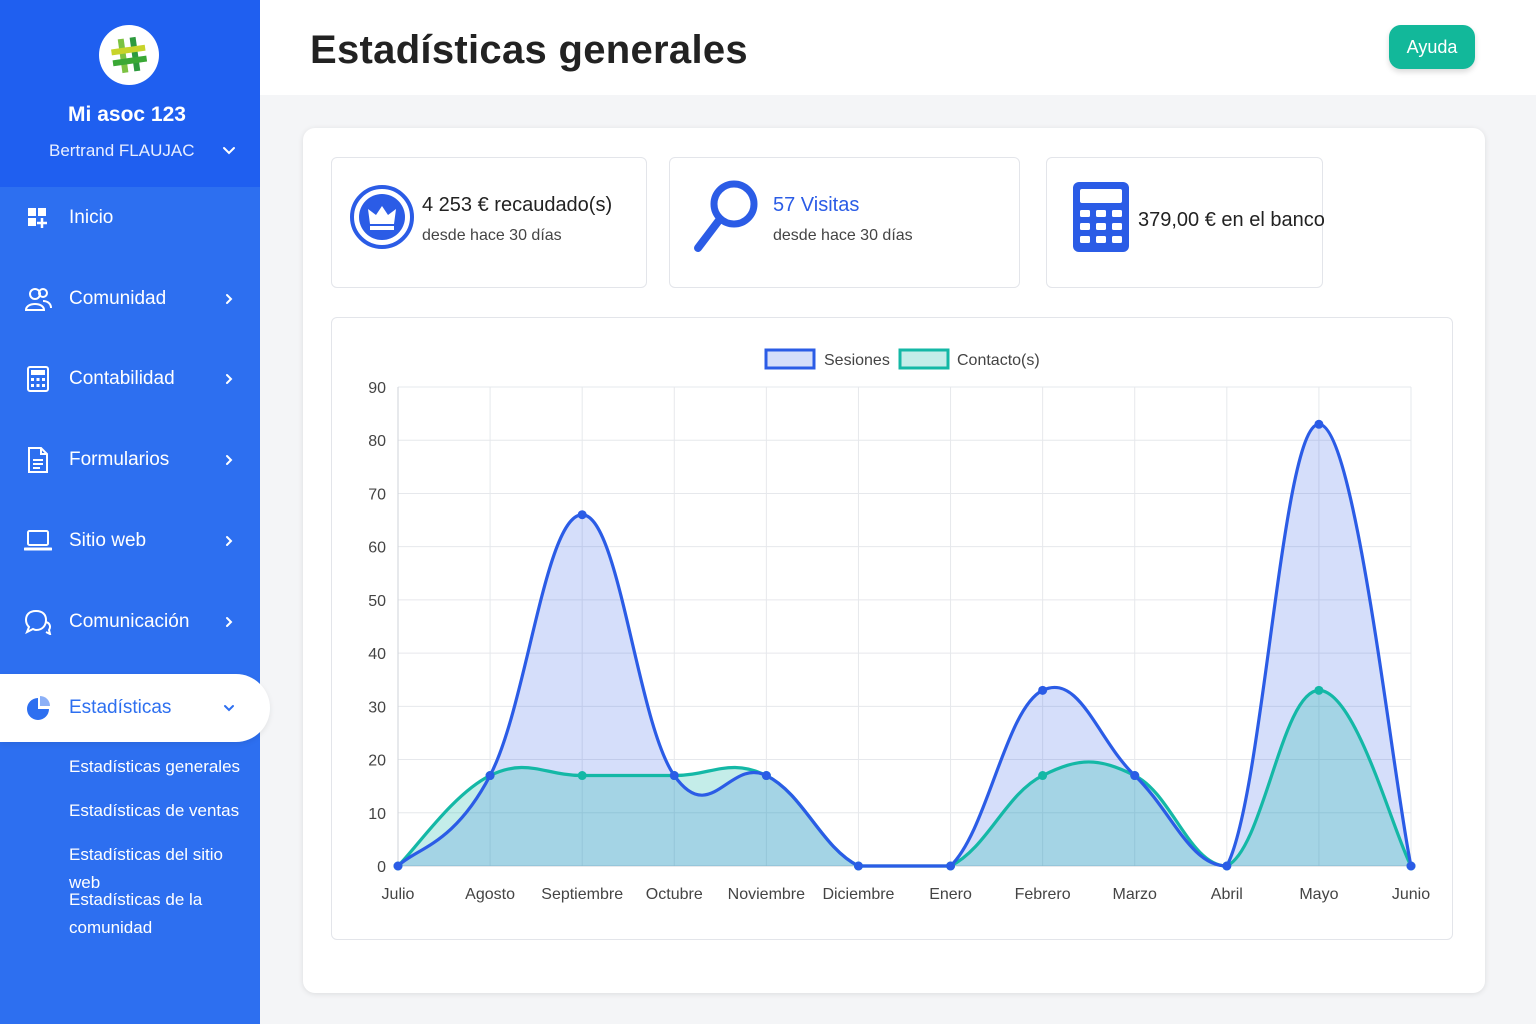 Image resolution: width=1536 pixels, height=1024 pixels. What do you see at coordinates (582, 894) in the screenshot?
I see `x-tick-label: Septiembre` at bounding box center [582, 894].